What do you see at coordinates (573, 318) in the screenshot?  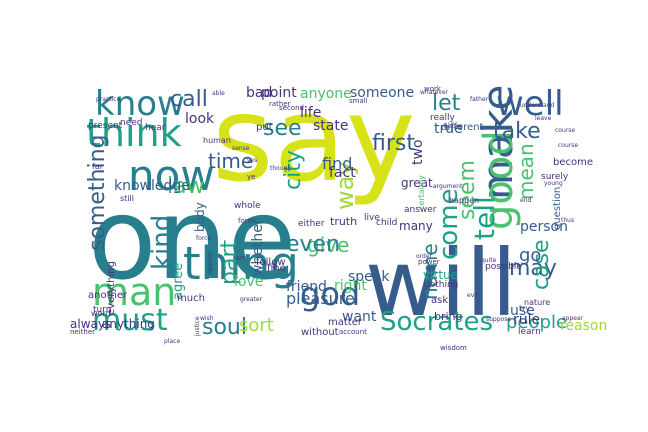 I see `word-appear: appear` at bounding box center [573, 318].